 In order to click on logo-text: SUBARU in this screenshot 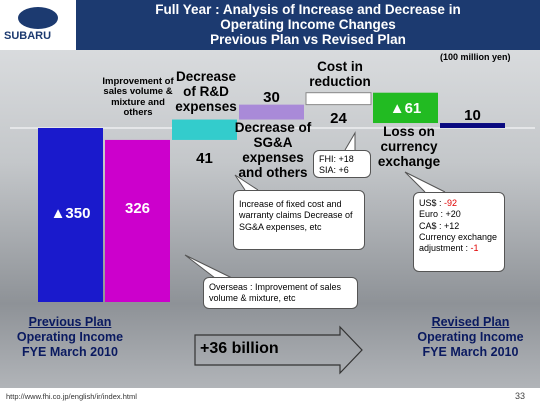, I will do `click(28, 36)`.